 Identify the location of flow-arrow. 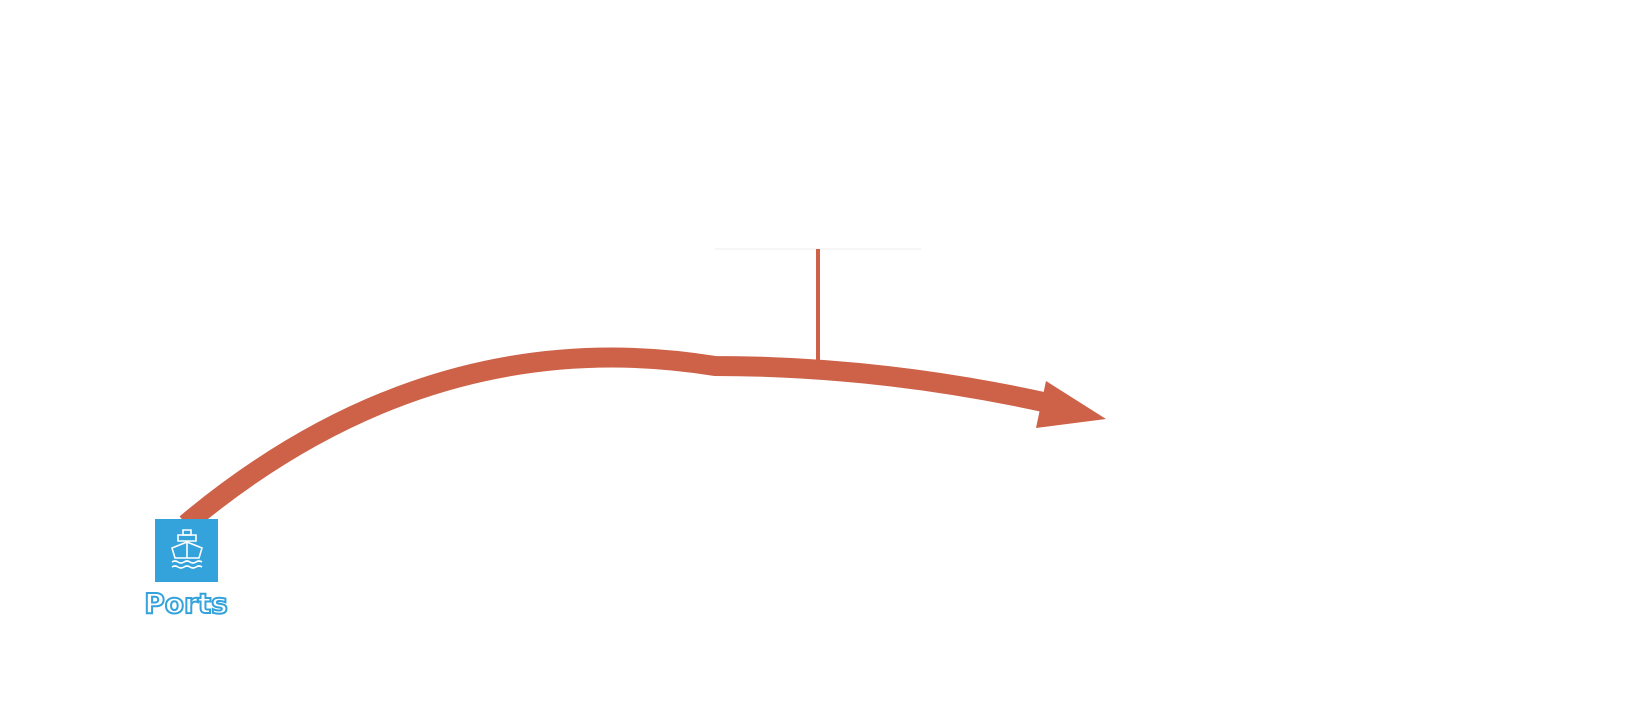
(615, 439).